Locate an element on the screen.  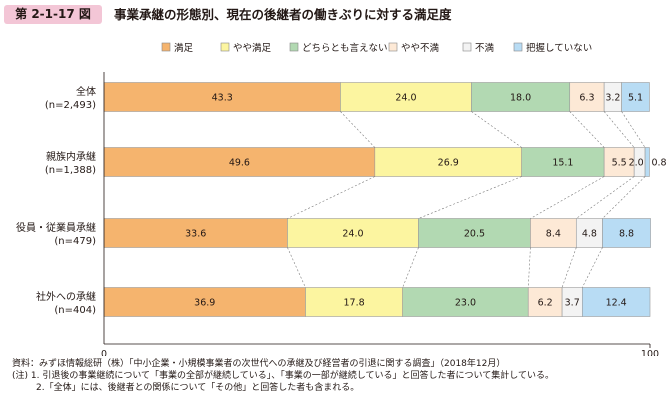
value-label-3-2: 24.0 is located at coordinates (352, 234).